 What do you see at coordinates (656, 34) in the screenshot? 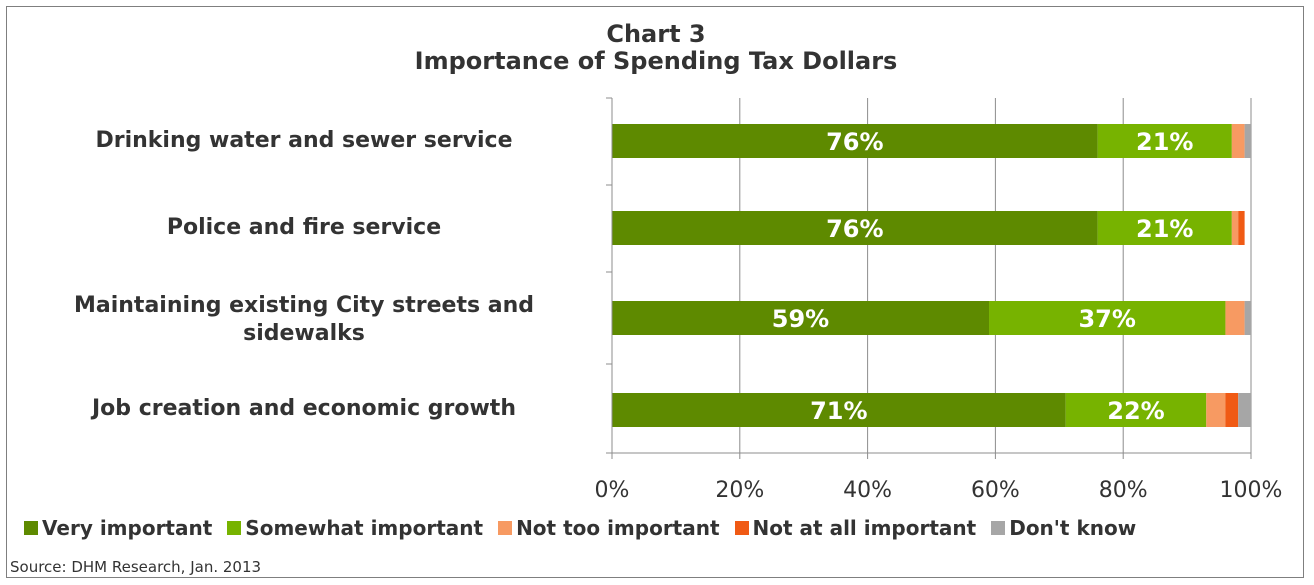
I see `chart-title-line-1: Chart 3` at bounding box center [656, 34].